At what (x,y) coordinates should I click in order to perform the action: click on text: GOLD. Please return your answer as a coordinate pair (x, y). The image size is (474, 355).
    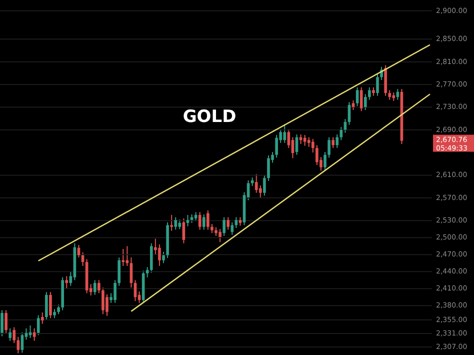
    Looking at the image, I should click on (209, 117).